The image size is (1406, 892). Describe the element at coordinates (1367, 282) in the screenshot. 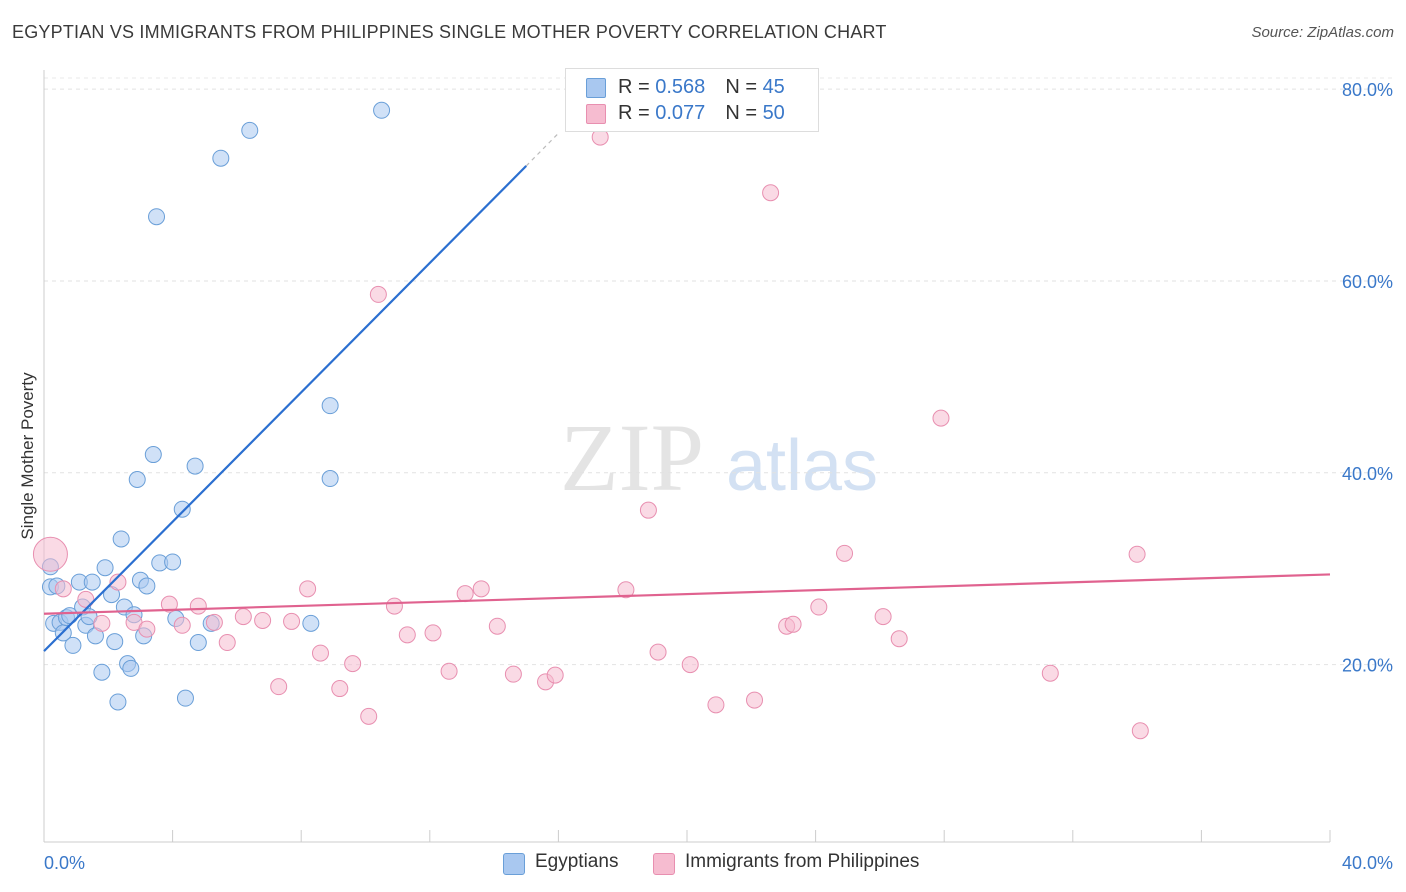

I see `y-tick-label: 60.0%` at that location.